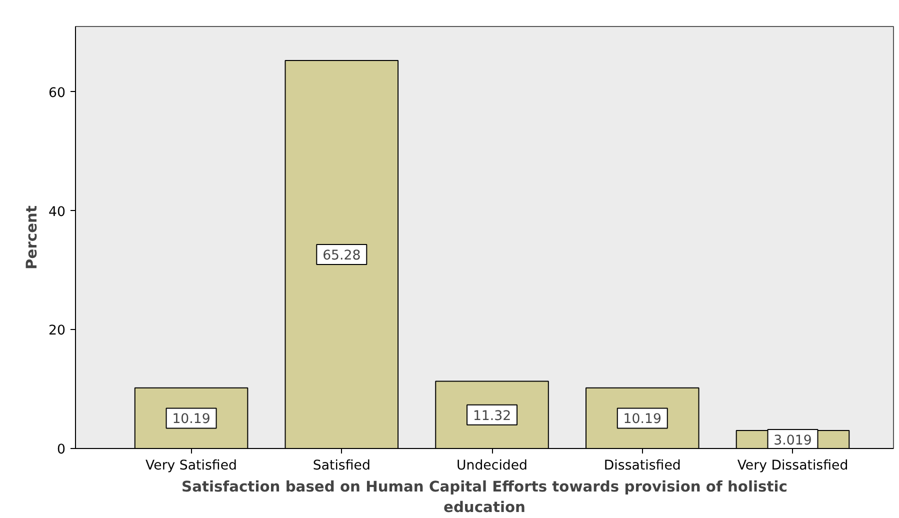 This screenshot has width=899, height=518. Describe the element at coordinates (341, 256) in the screenshot. I see `data-label: 65.28` at that location.